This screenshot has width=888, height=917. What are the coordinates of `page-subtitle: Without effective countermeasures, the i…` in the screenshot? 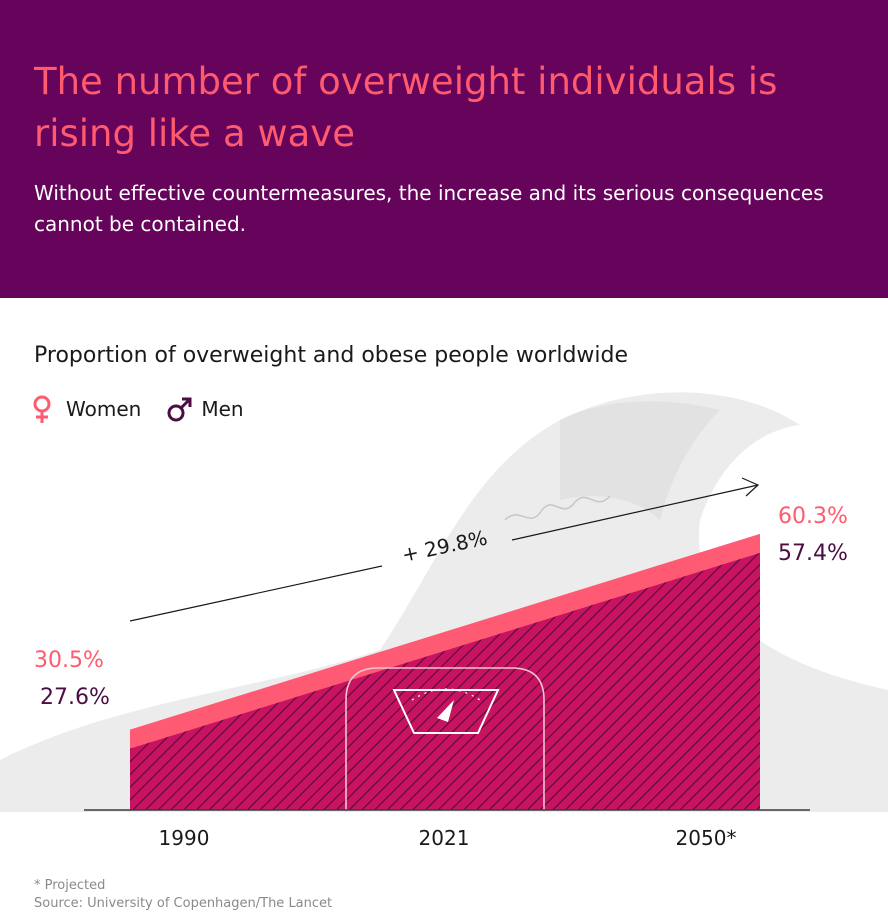 It's located at (429, 208).